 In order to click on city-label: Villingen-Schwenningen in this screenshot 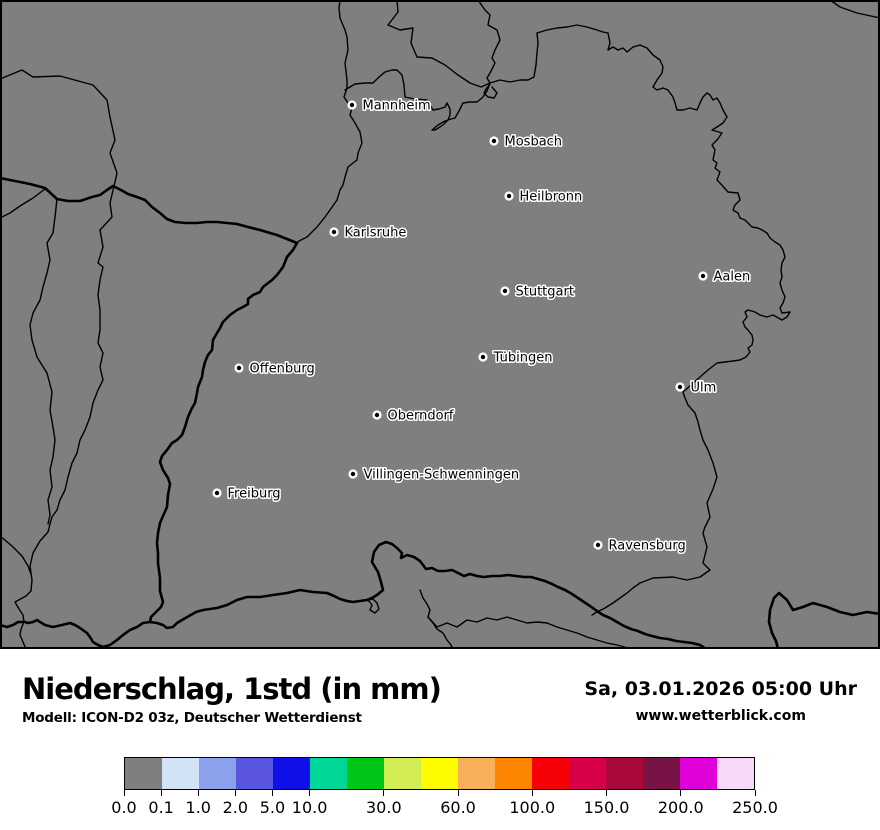, I will do `click(442, 475)`.